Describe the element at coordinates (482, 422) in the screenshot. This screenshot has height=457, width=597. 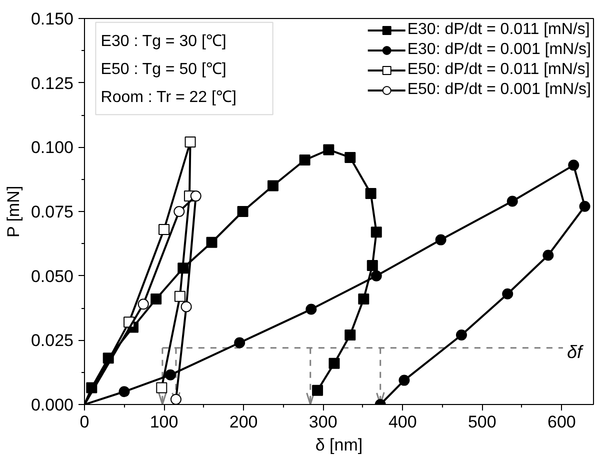
I see `x-tick-label: 500` at that location.